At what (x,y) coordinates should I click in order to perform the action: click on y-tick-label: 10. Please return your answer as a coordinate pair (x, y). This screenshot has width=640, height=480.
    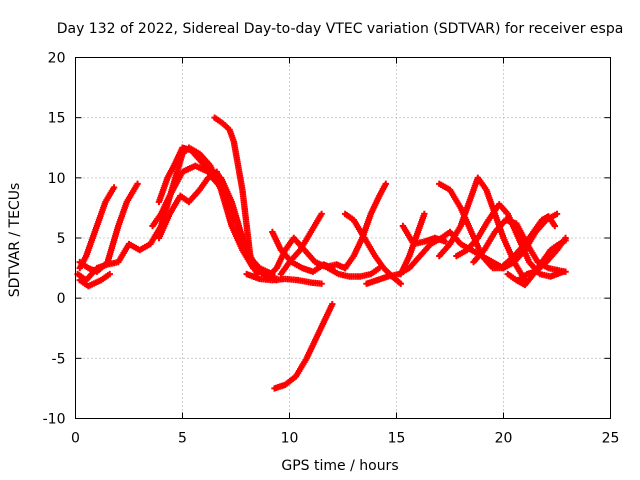
    Looking at the image, I should click on (57, 179).